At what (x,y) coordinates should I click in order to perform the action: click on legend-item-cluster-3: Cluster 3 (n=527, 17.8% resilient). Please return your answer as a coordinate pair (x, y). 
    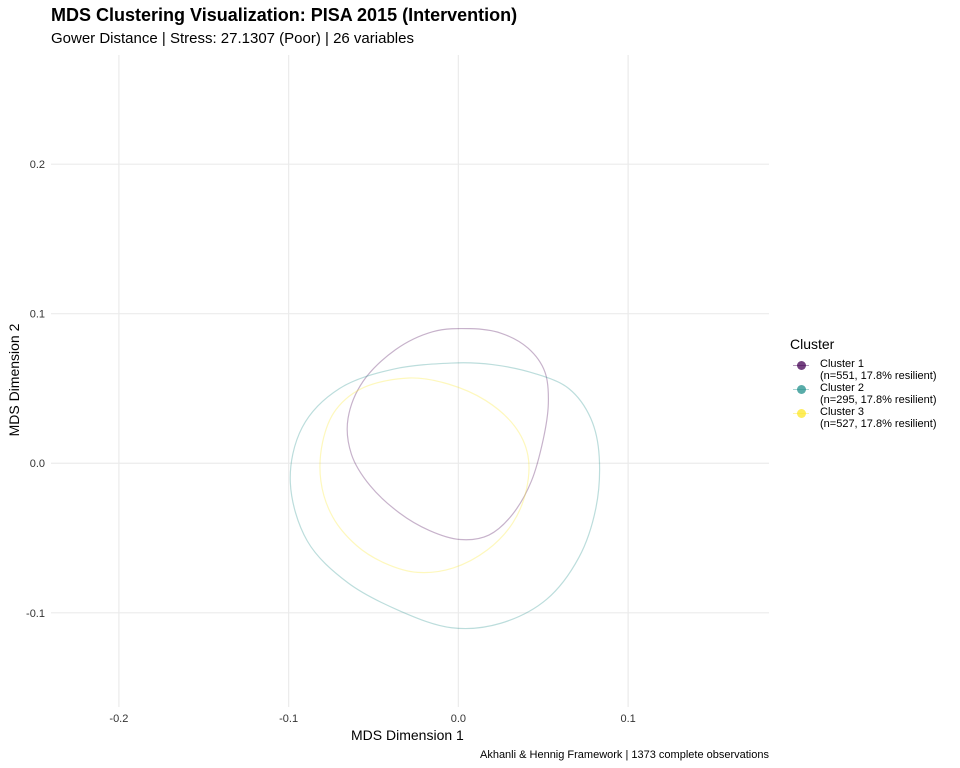
    Looking at the image, I should click on (863, 418).